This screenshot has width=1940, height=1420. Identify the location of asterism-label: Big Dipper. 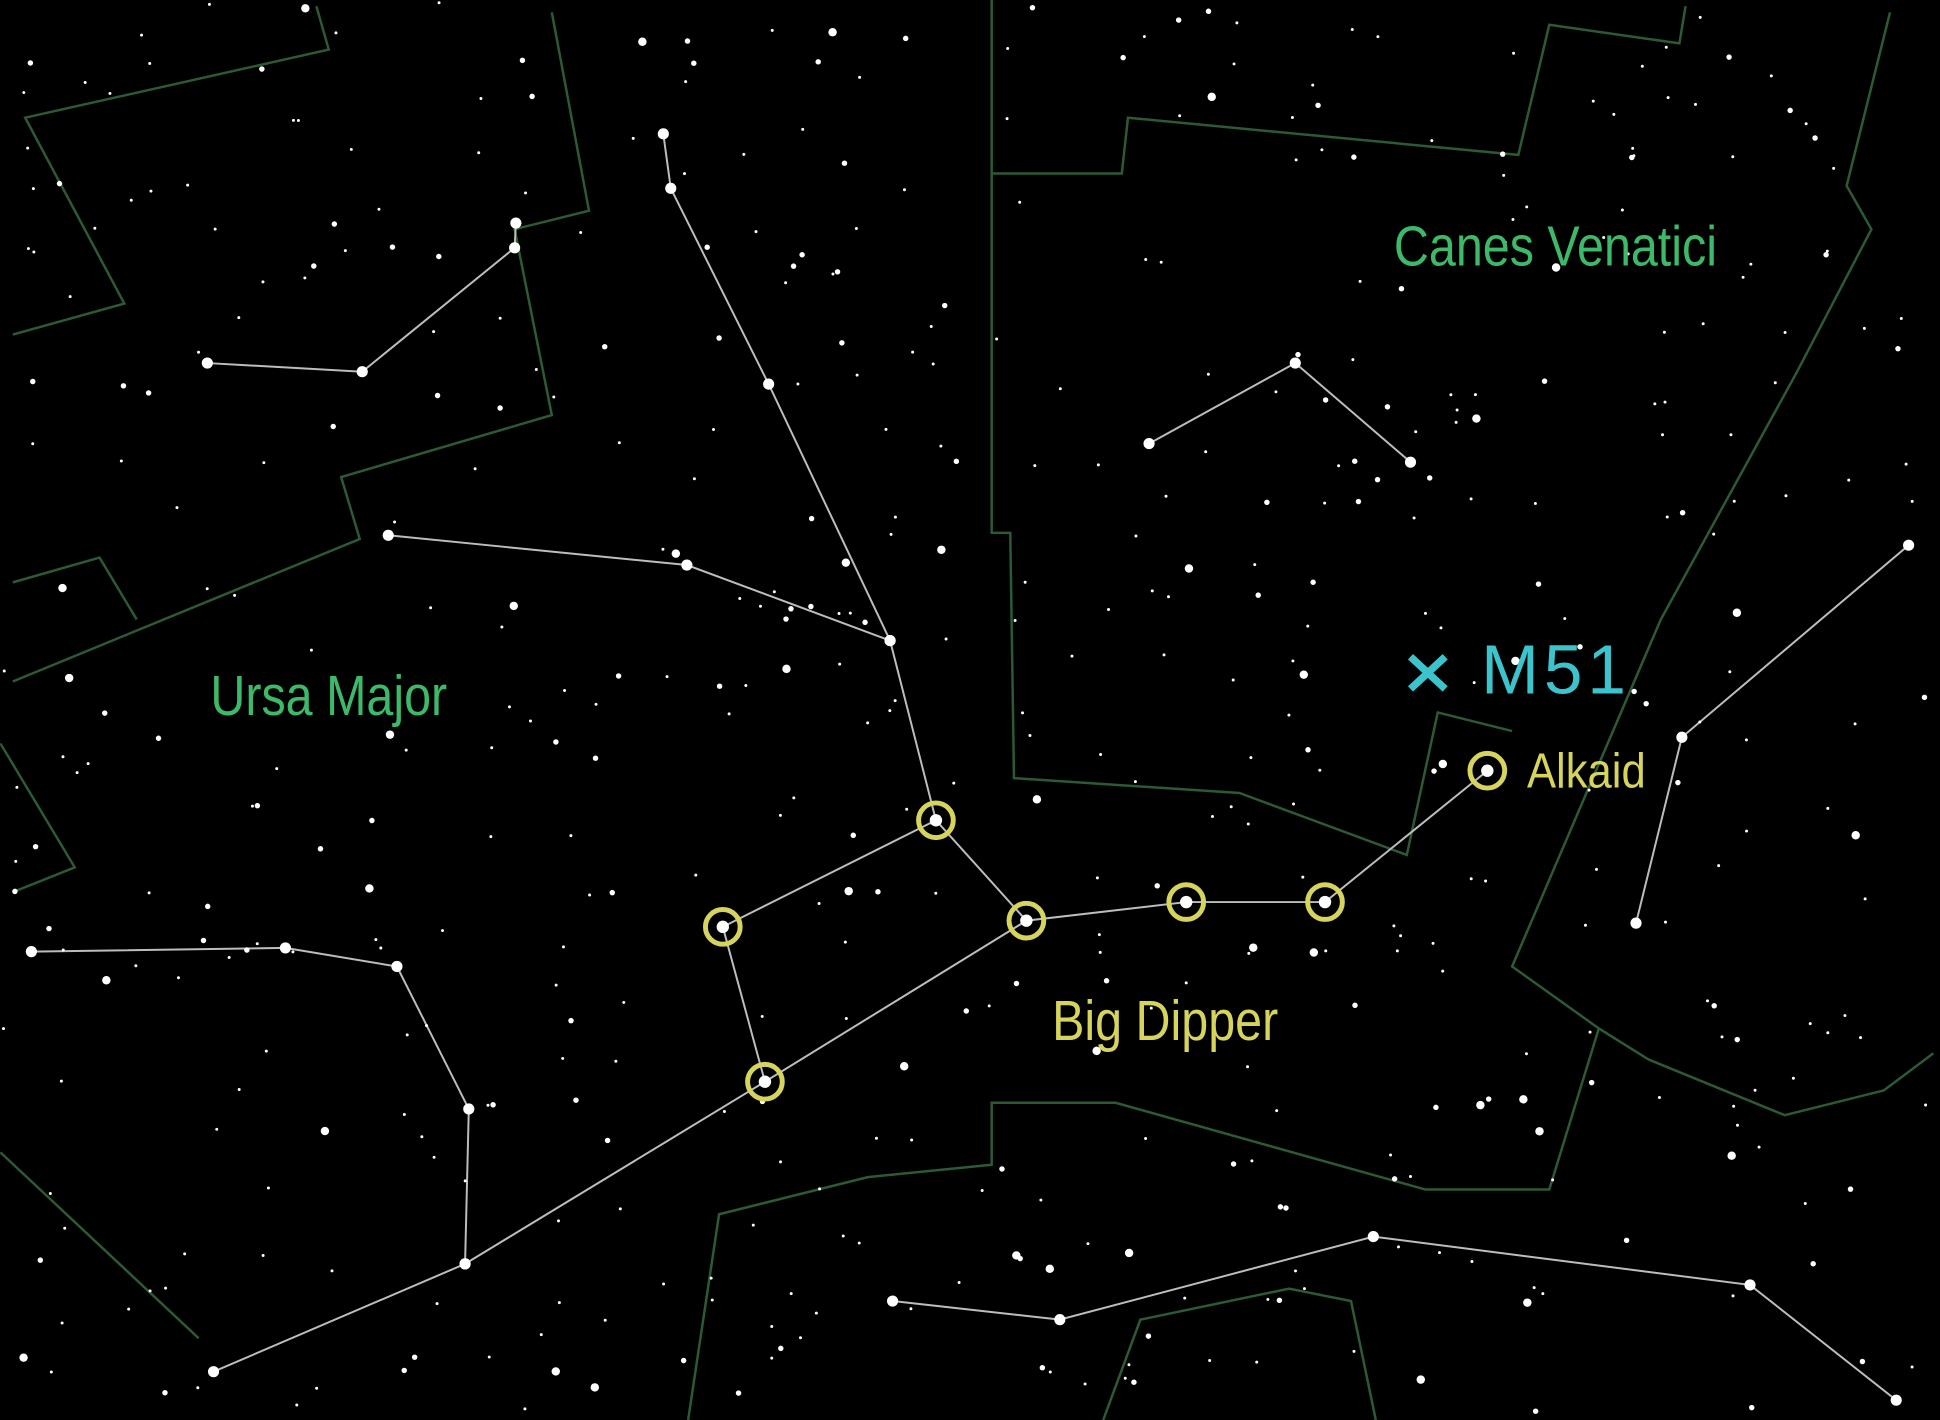
(1165, 1021).